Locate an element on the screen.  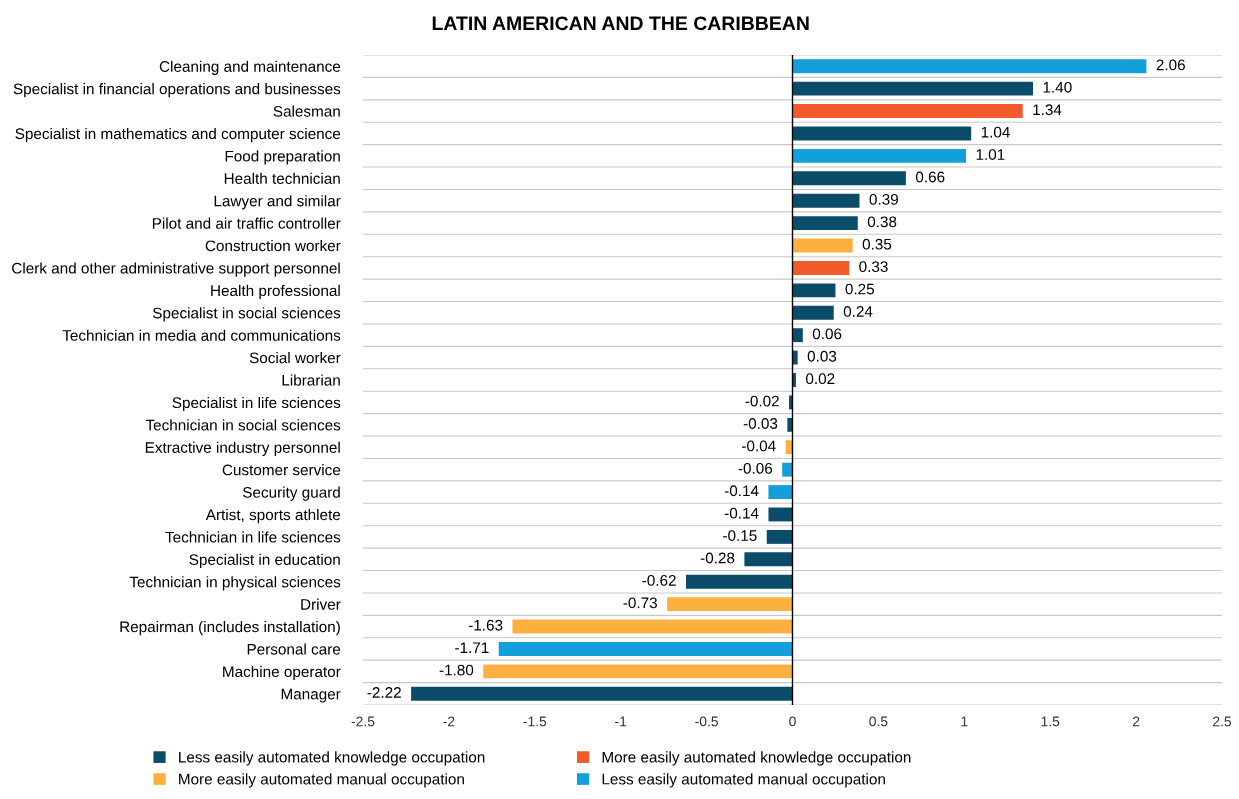
y-tick-label: Health technician is located at coordinates (282, 178).